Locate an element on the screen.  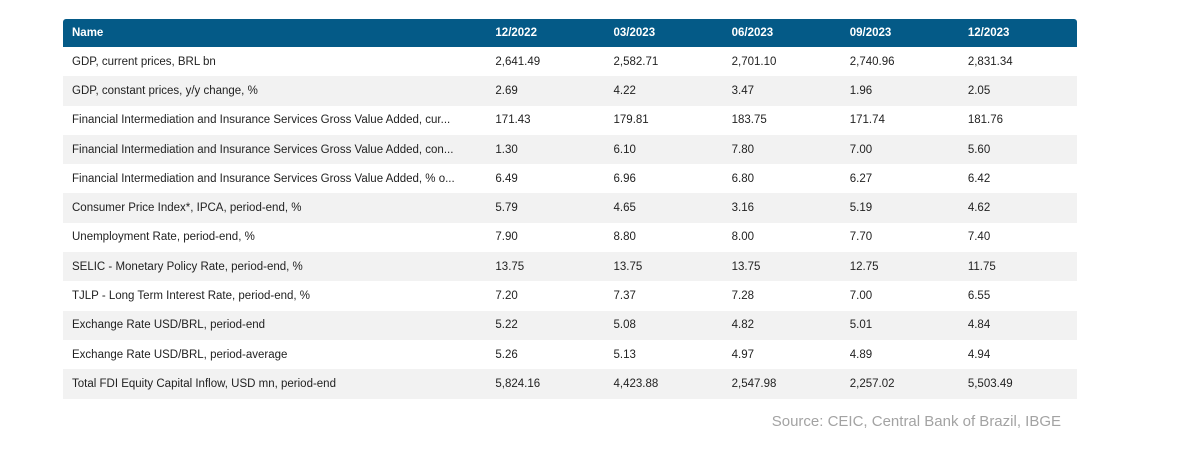
row-value: 181.76 is located at coordinates (985, 120).